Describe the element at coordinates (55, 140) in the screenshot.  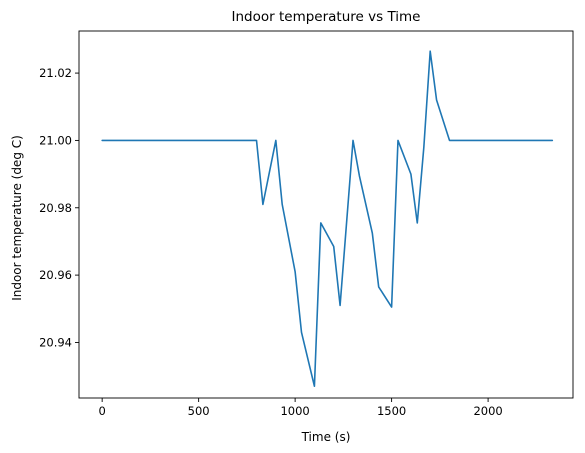
I see `y-tick-label: 21.00` at that location.